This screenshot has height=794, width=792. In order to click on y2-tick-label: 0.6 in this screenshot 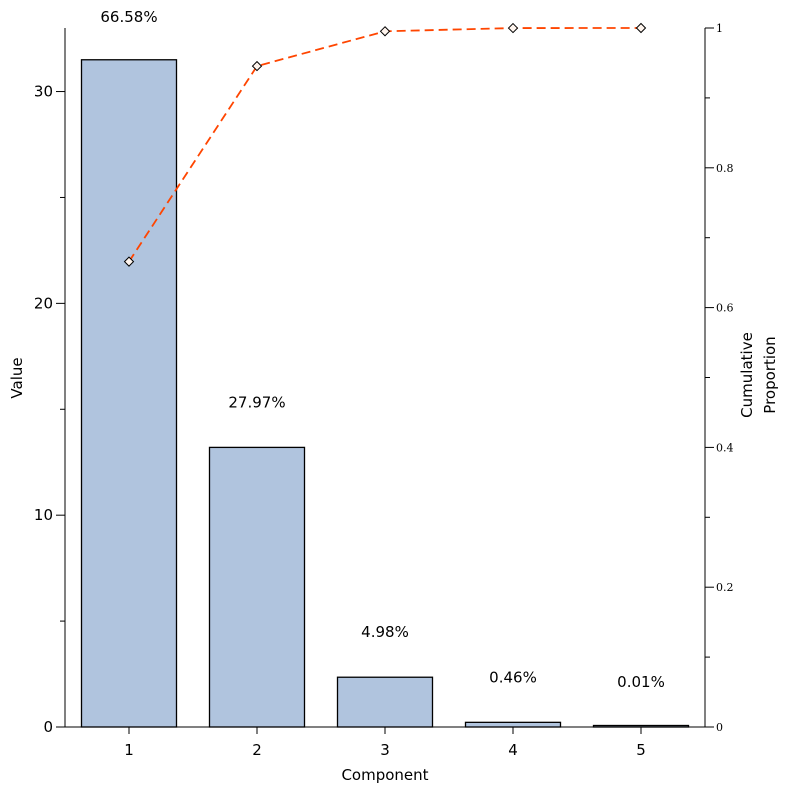, I will do `click(725, 308)`.